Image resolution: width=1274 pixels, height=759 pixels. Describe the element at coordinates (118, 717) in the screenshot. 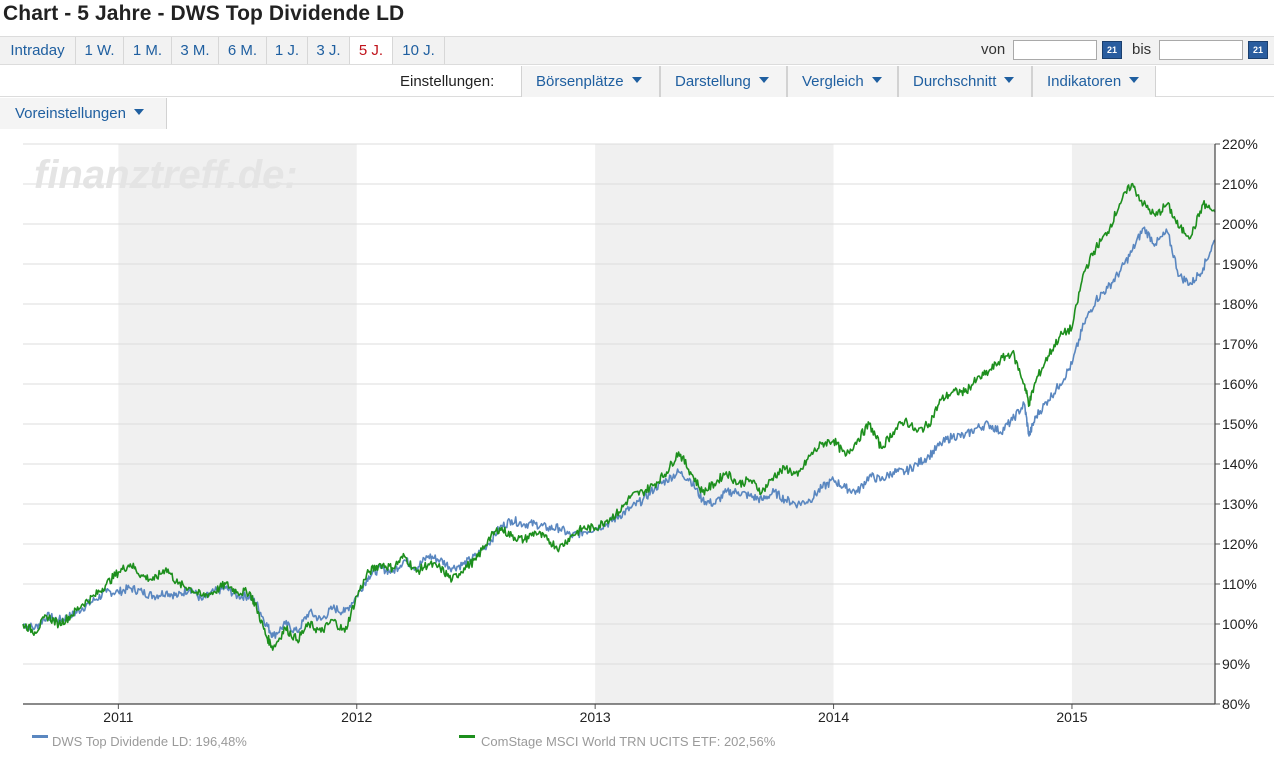

I see `x-tick-label: 2011` at that location.